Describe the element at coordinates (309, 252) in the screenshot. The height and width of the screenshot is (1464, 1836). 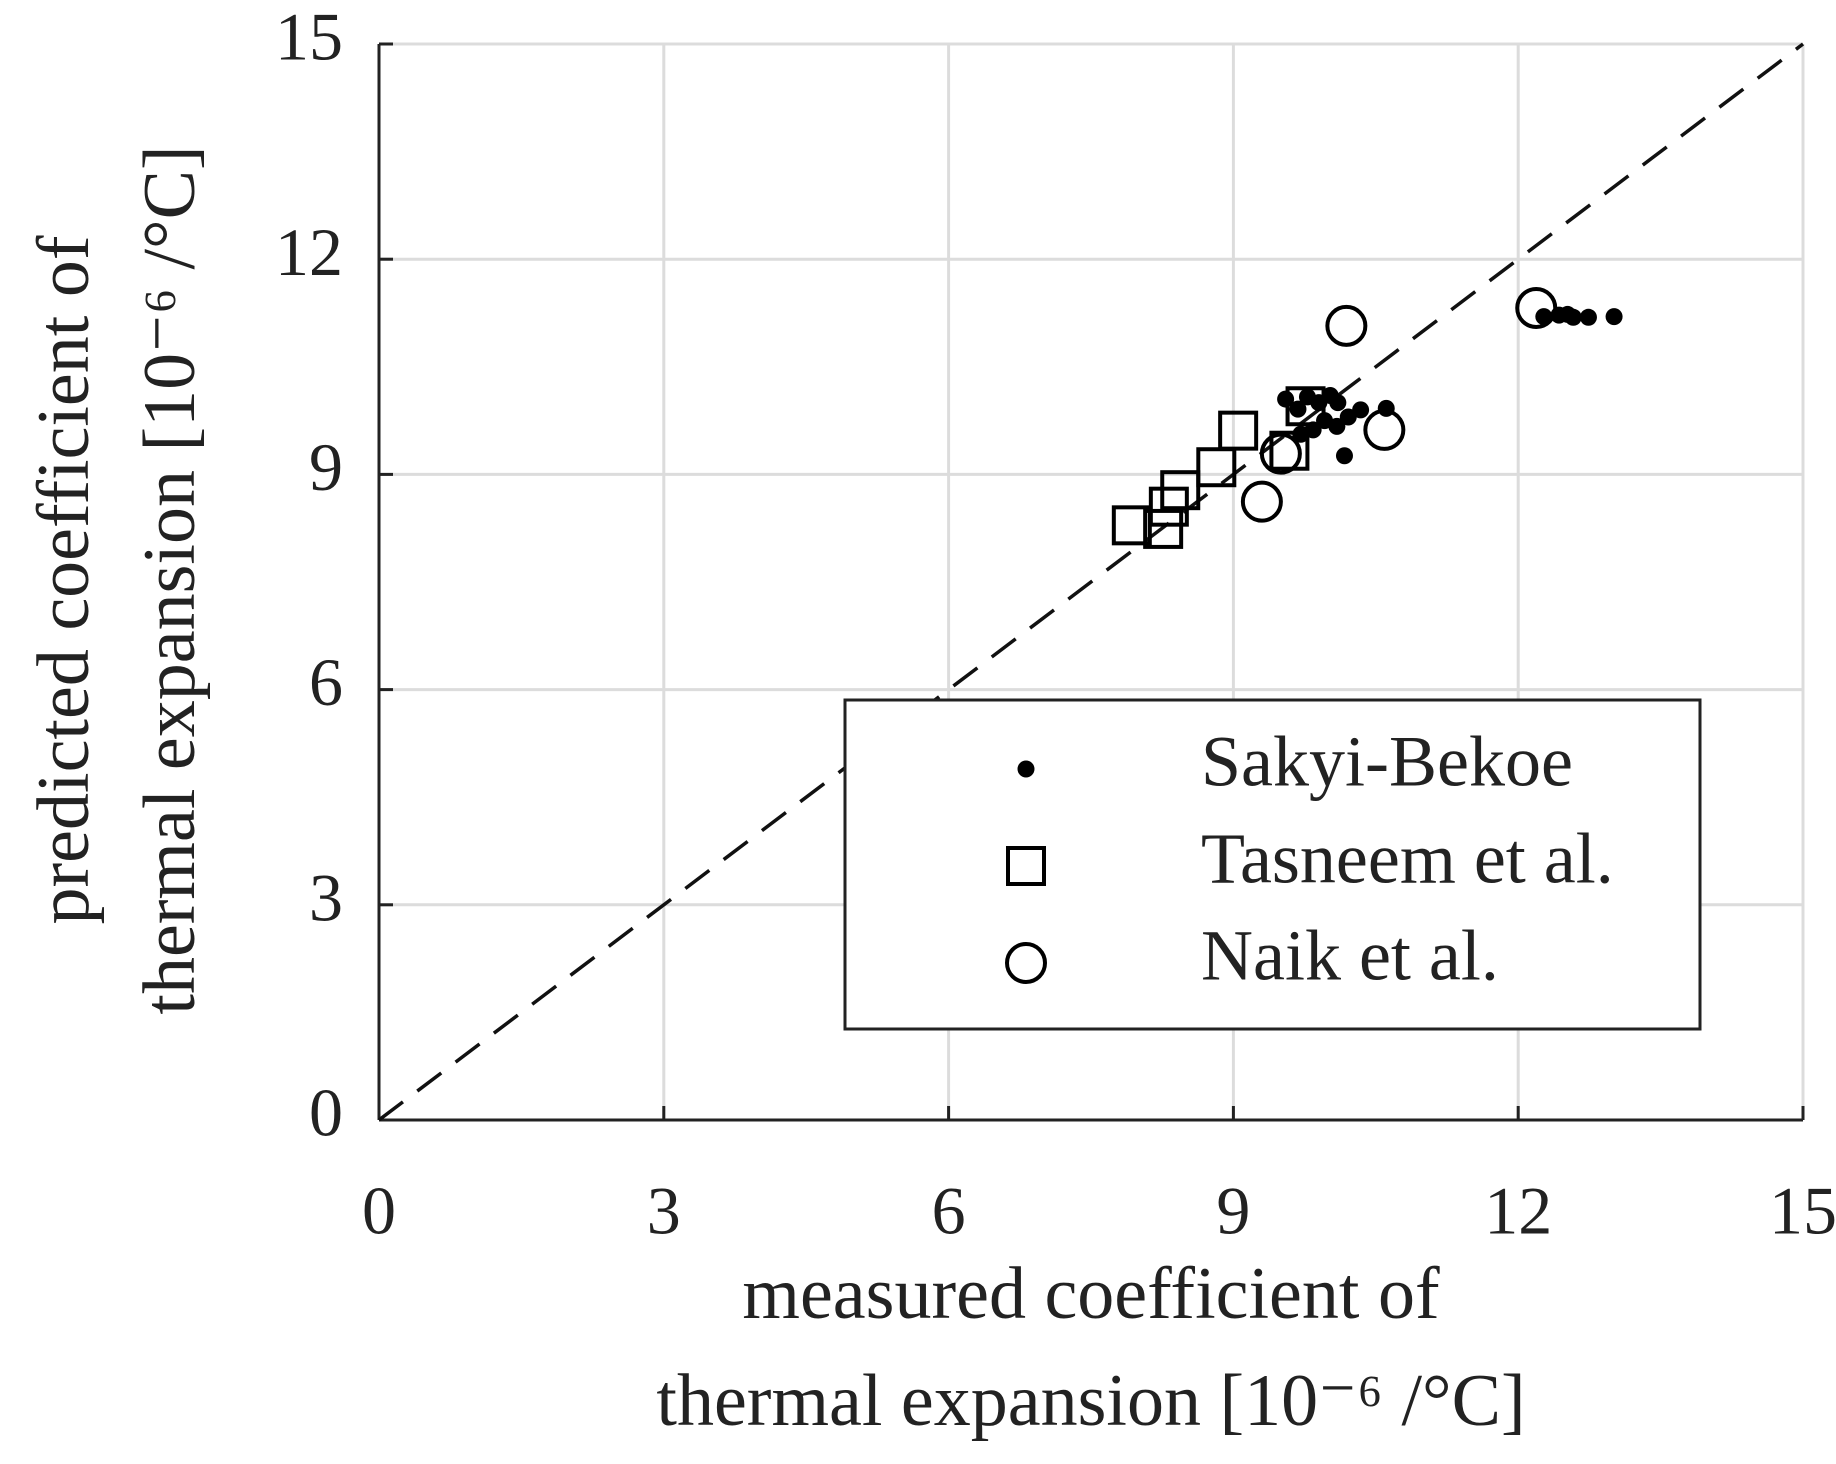
I see `y-tick-label: 12` at that location.